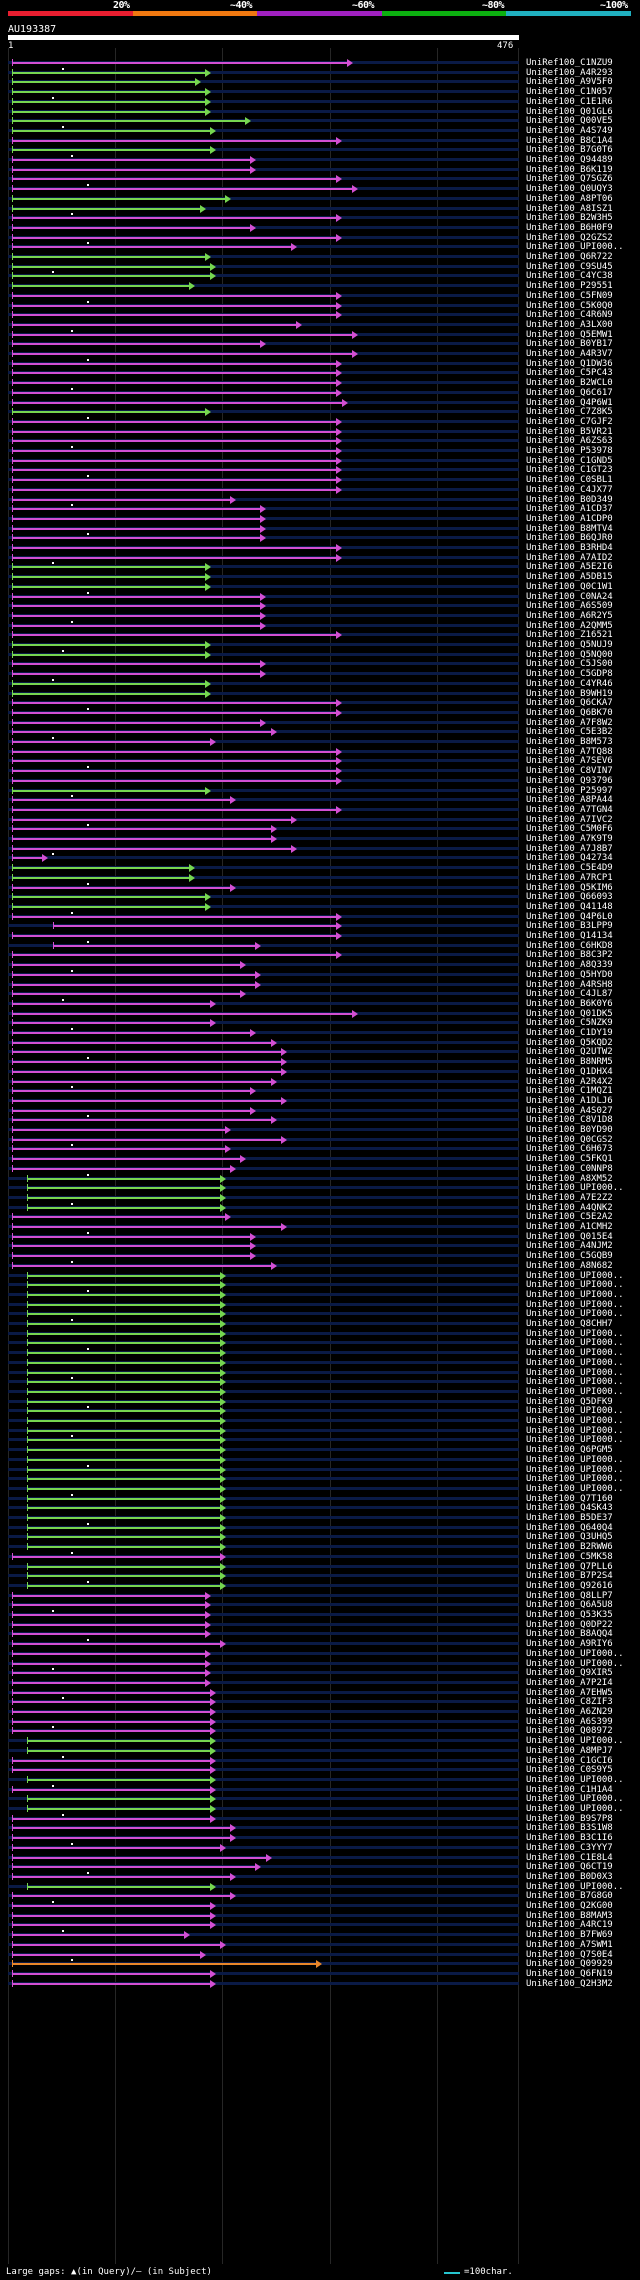 The width and height of the screenshot is (640, 2280). Describe the element at coordinates (569, 111) in the screenshot. I see `hit-label: UniRef100_Q01GL6` at that location.